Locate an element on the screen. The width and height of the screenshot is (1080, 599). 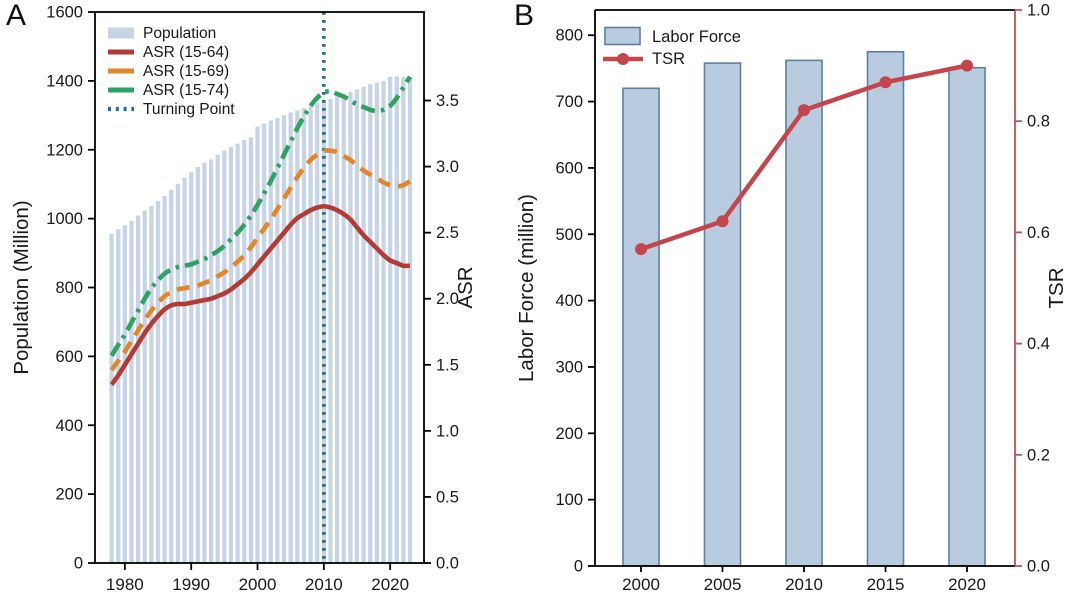
a-right-tick-label: 1.0 is located at coordinates (447, 431).